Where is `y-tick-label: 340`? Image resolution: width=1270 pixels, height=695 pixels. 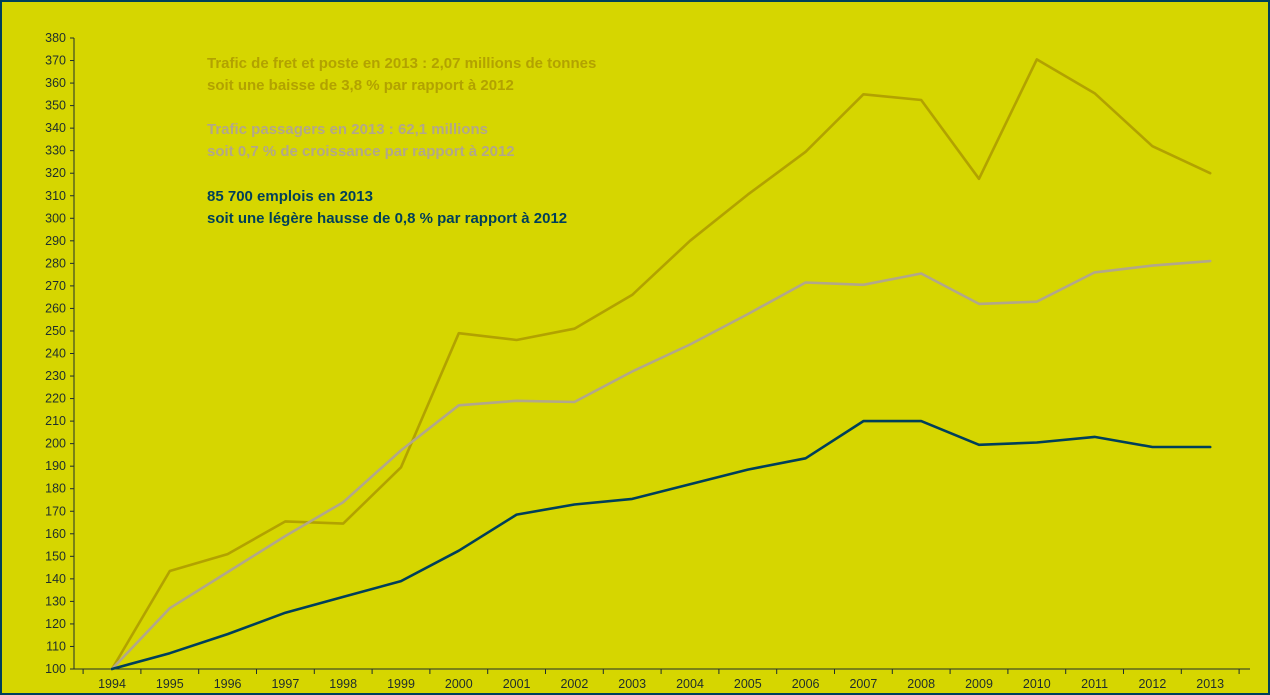 y-tick-label: 340 is located at coordinates (55, 128).